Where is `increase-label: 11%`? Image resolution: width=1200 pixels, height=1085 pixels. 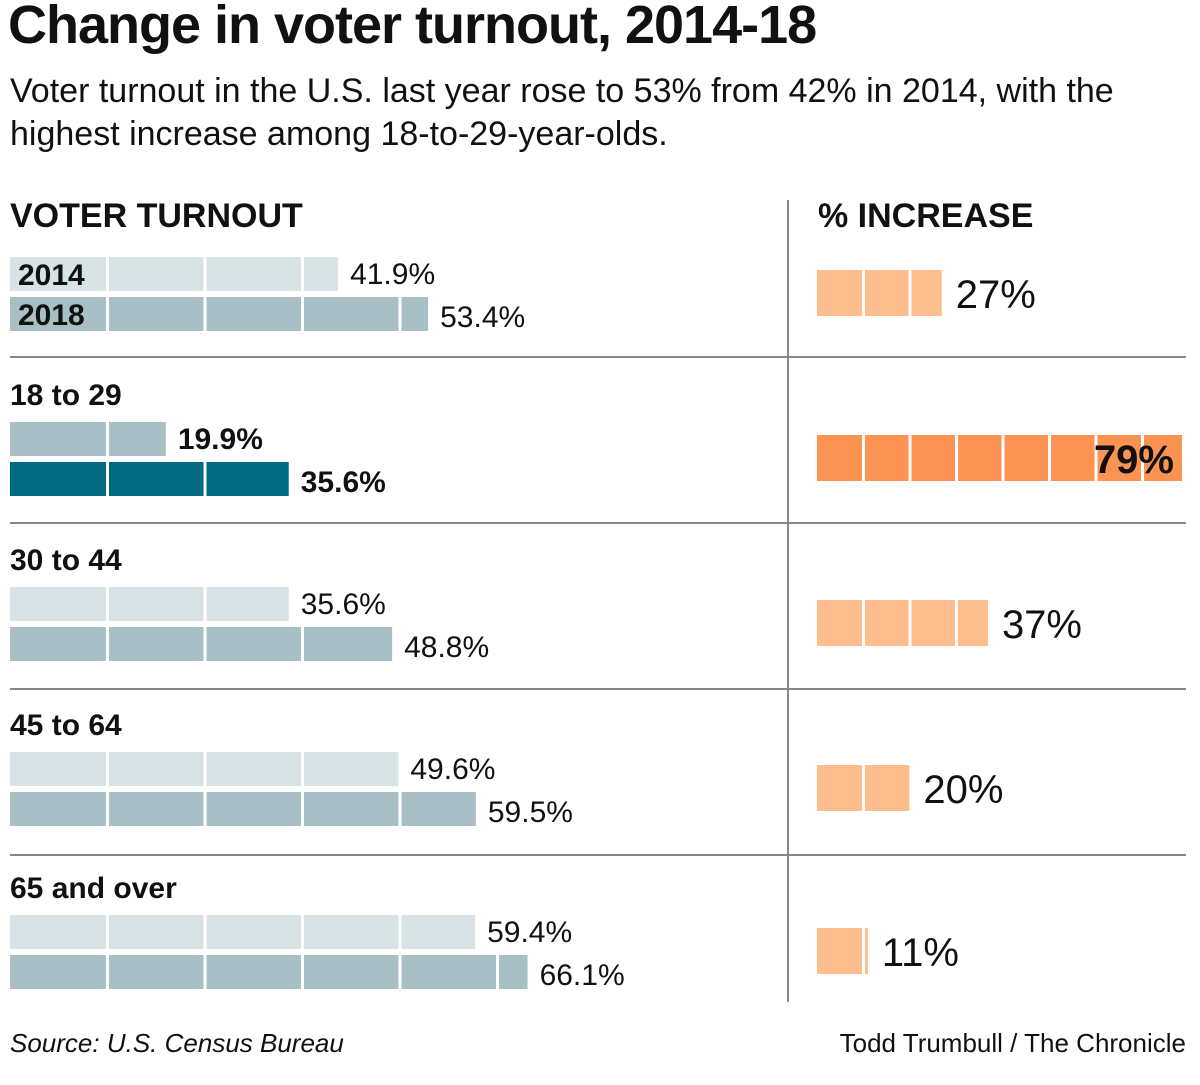
increase-label: 11% is located at coordinates (920, 953).